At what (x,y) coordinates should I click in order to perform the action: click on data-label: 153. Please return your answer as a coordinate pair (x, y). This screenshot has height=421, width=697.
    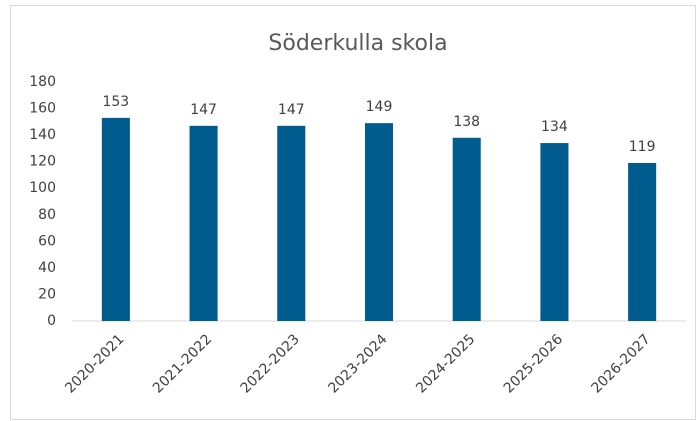
    Looking at the image, I should click on (115, 102).